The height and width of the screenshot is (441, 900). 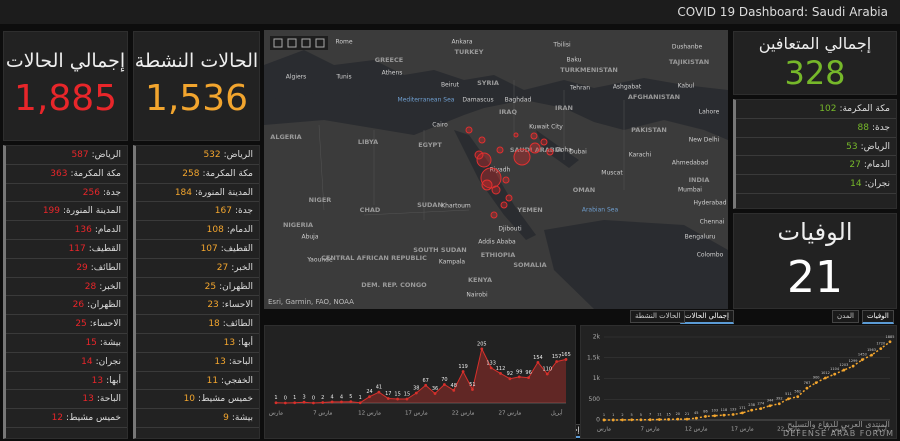 What do you see at coordinates (687, 414) in the screenshot?
I see `value-label: 21` at bounding box center [687, 414].